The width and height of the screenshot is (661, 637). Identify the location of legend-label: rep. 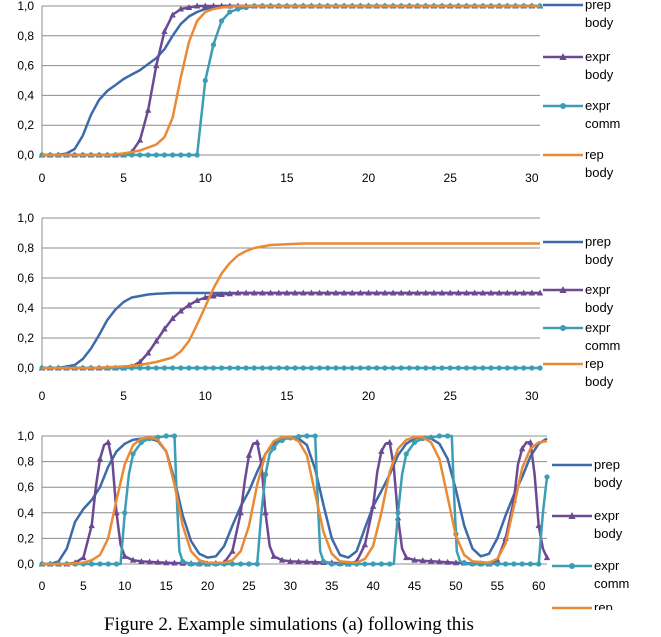
(594, 363).